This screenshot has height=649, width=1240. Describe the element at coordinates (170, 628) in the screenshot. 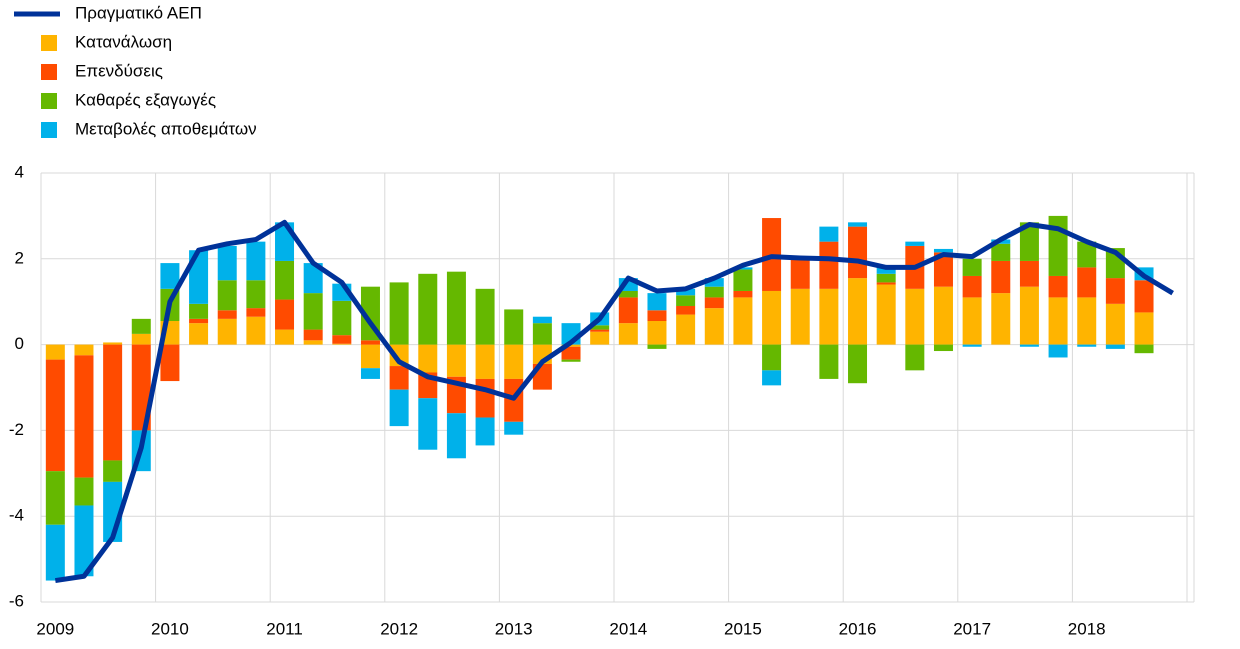

I see `x-tick-label: 2010` at that location.